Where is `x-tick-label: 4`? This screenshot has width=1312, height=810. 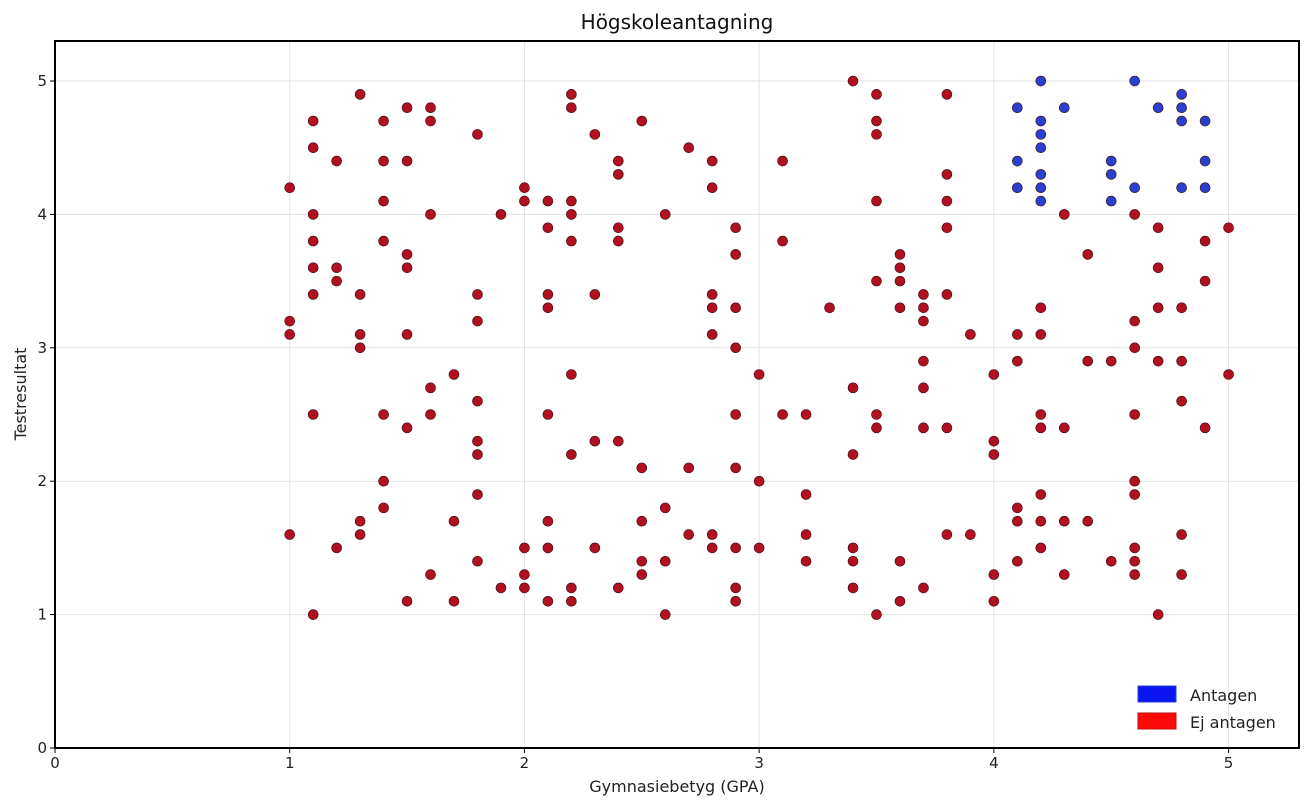
x-tick-label: 4 is located at coordinates (994, 763).